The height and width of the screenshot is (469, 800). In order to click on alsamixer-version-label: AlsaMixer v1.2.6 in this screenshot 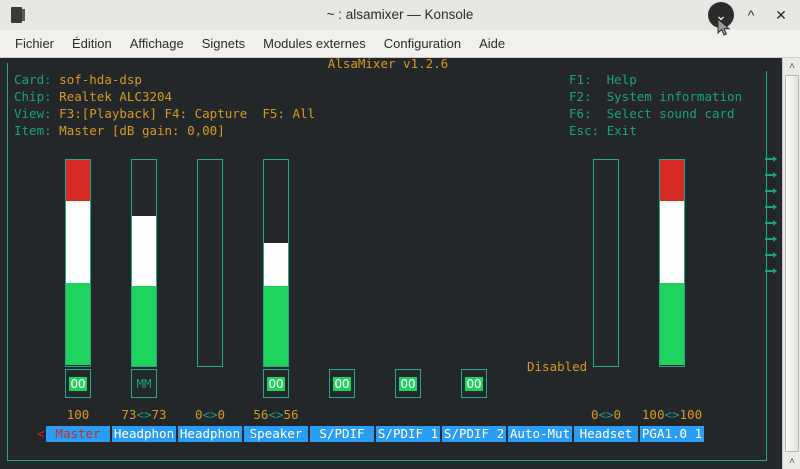, I will do `click(388, 64)`.